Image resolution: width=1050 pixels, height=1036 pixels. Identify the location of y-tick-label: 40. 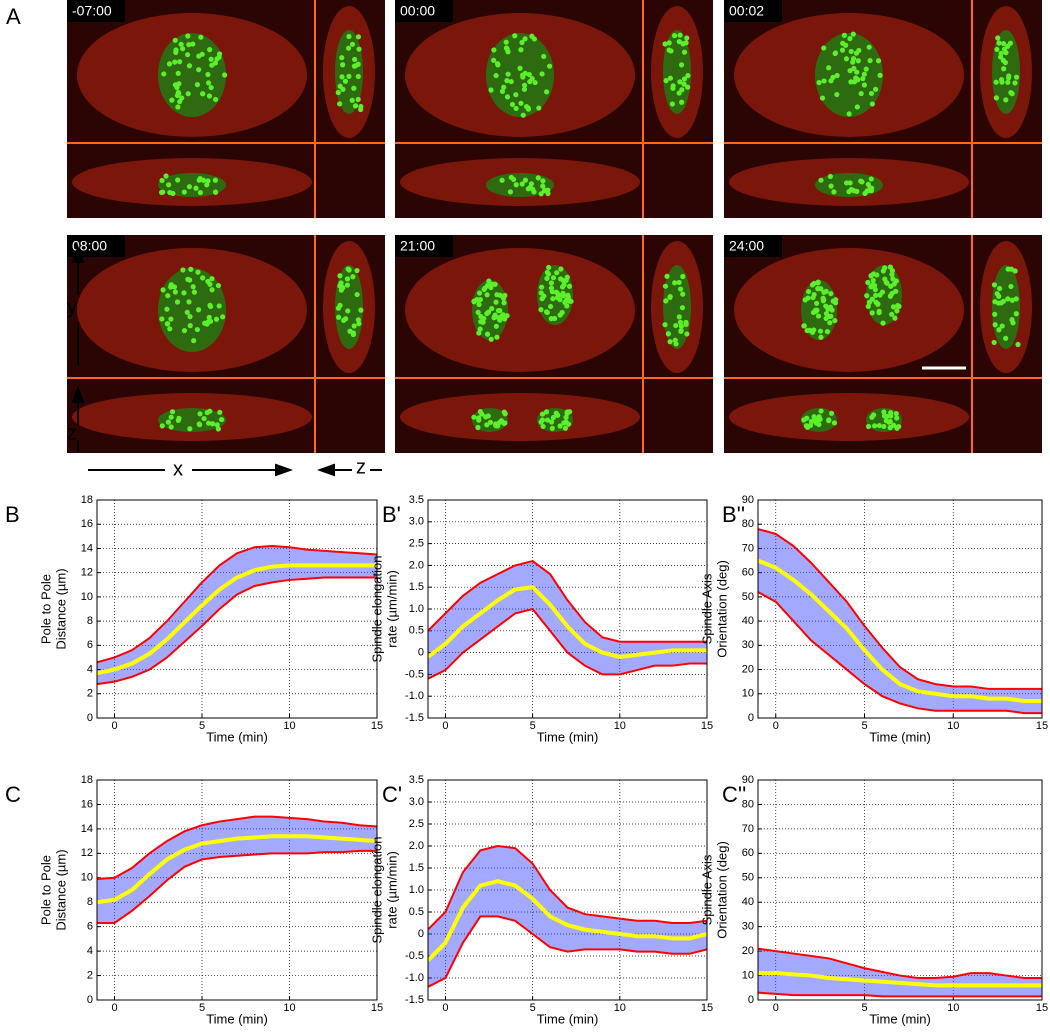
(748, 621).